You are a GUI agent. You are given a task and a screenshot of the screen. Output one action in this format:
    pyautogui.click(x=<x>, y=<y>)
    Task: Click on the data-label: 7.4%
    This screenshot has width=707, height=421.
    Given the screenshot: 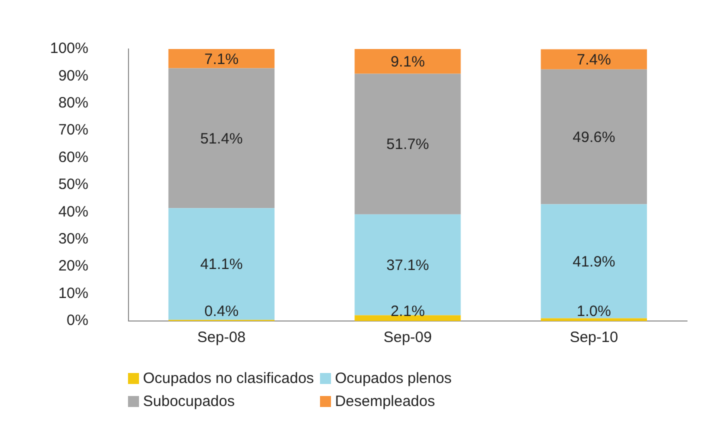 What is the action you would take?
    pyautogui.click(x=593, y=59)
    